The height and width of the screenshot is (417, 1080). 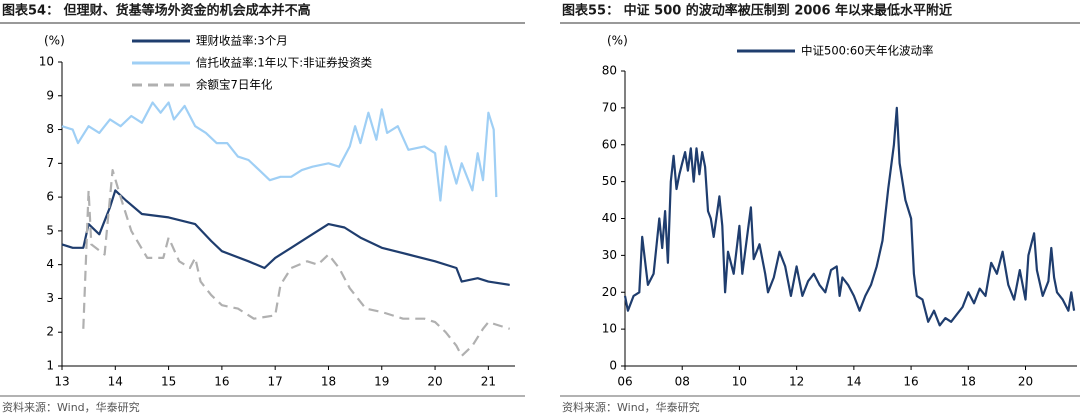 I want to click on x-tick-label: 13, so click(x=61, y=382).